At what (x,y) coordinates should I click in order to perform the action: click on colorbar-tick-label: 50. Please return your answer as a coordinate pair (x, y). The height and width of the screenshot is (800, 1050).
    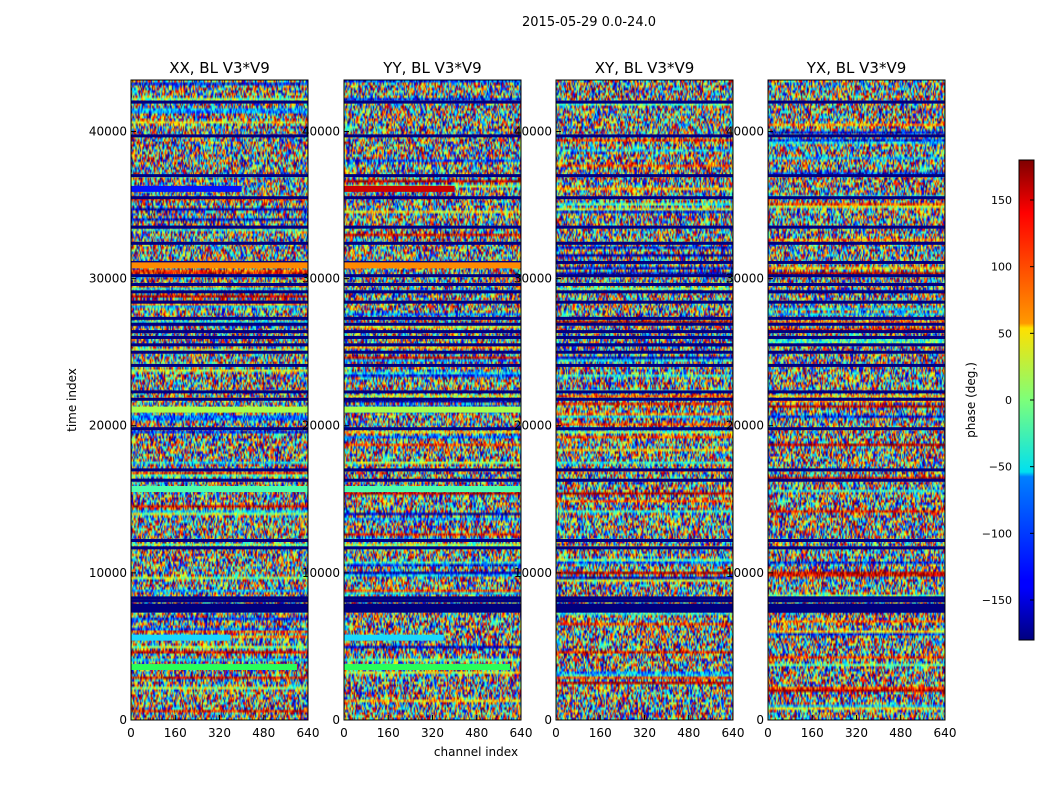
    Looking at the image, I should click on (1005, 333).